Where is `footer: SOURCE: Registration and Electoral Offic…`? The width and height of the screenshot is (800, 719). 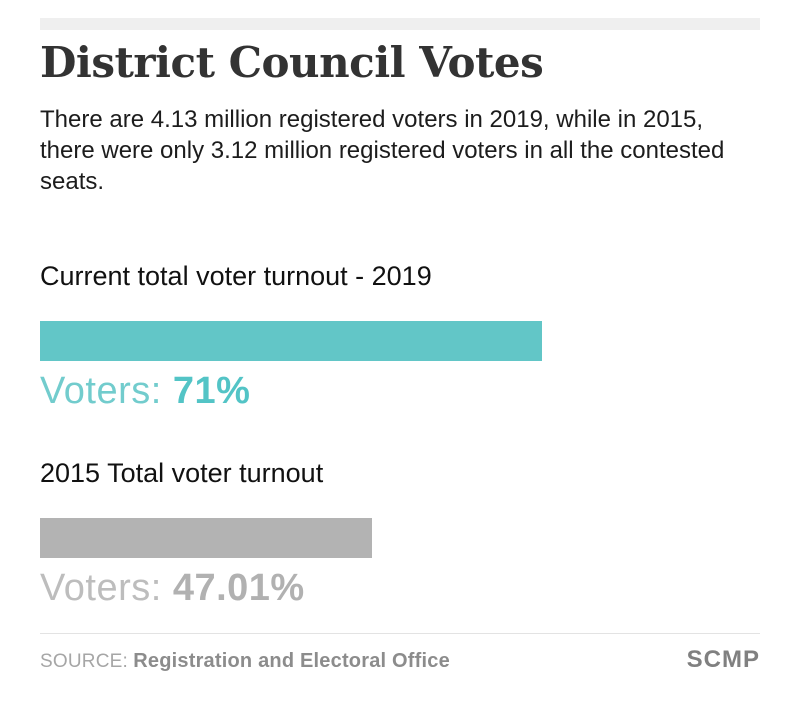
footer: SOURCE: Registration and Electoral Offic… is located at coordinates (400, 653).